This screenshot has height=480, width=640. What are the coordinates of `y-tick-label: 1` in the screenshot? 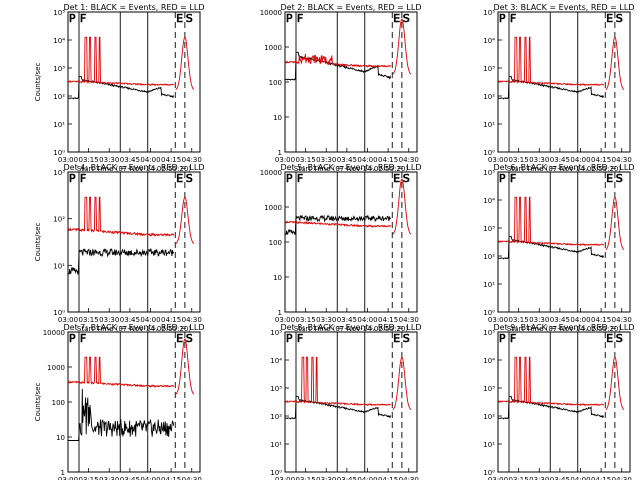 It's located at (63, 473).